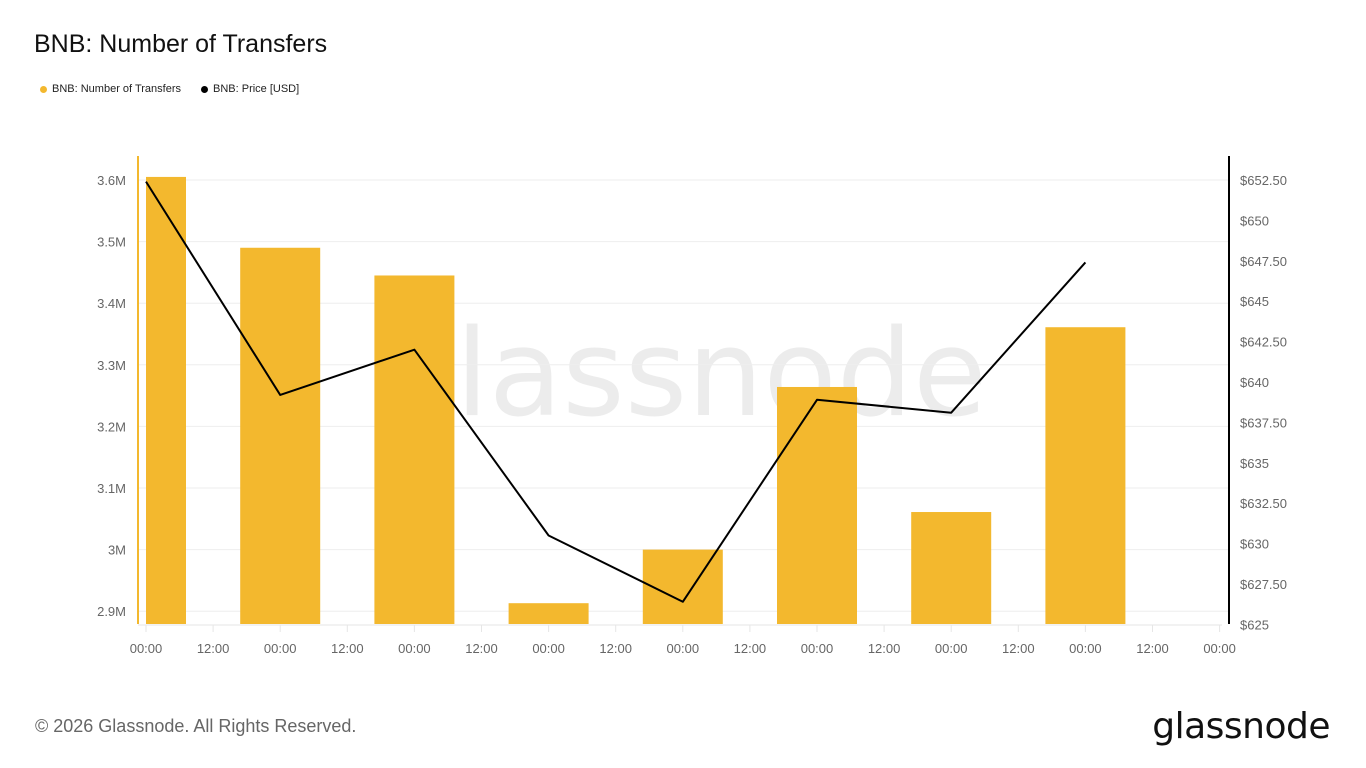  I want to click on glassnode-logo: glassnode, so click(1241, 726).